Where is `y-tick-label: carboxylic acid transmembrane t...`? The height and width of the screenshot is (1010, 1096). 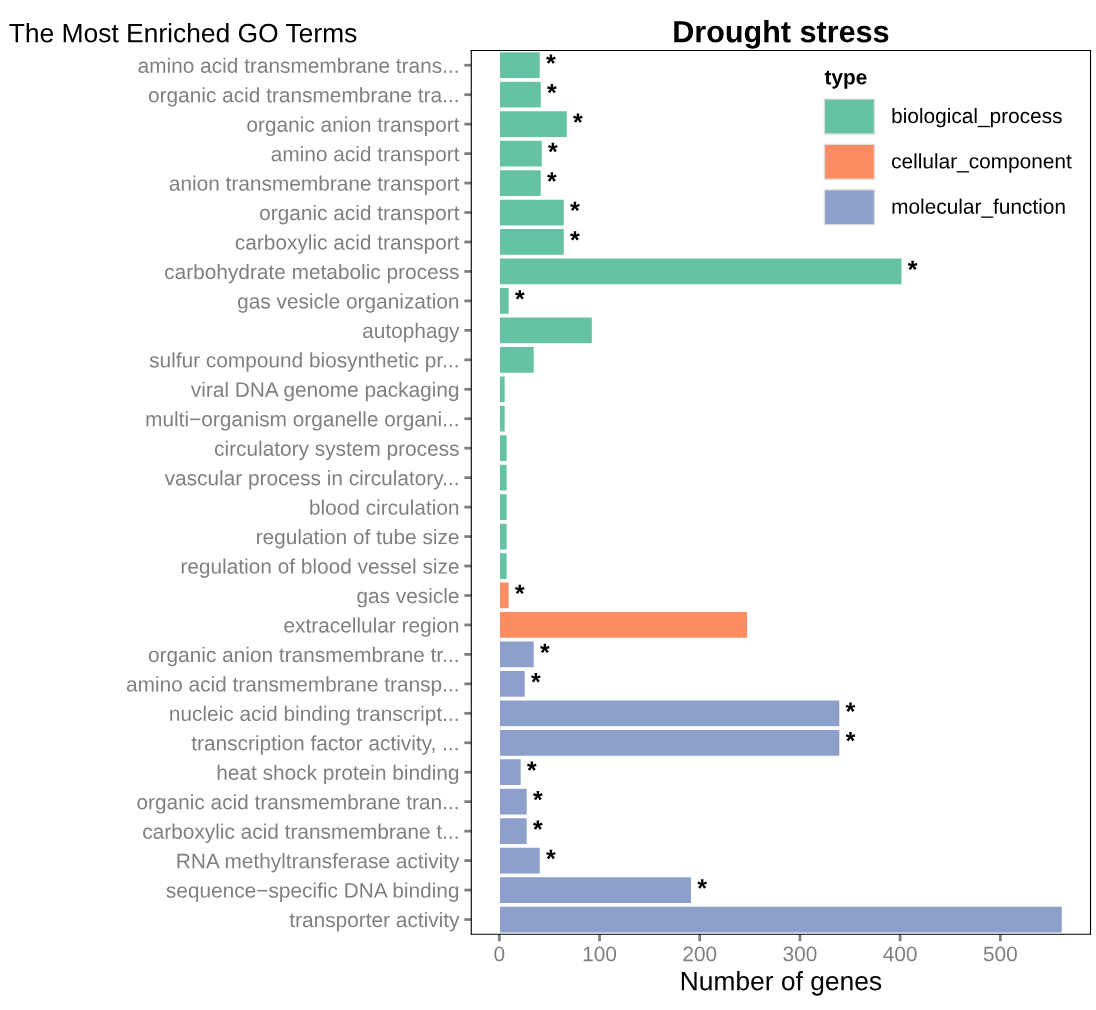 y-tick-label: carboxylic acid transmembrane t... is located at coordinates (300, 833).